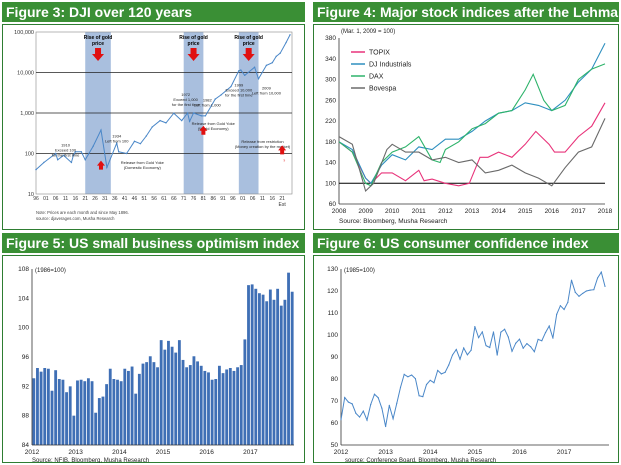  What do you see at coordinates (341, 452) in the screenshot?
I see `x-tick-label: 2012` at bounding box center [341, 452].